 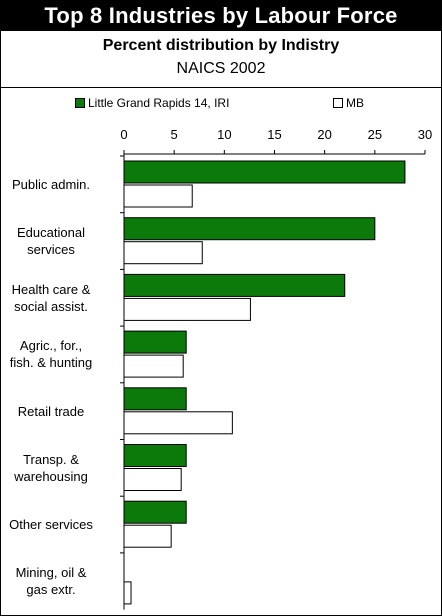 What do you see at coordinates (274, 134) in the screenshot?
I see `x-tick-label: 15` at bounding box center [274, 134].